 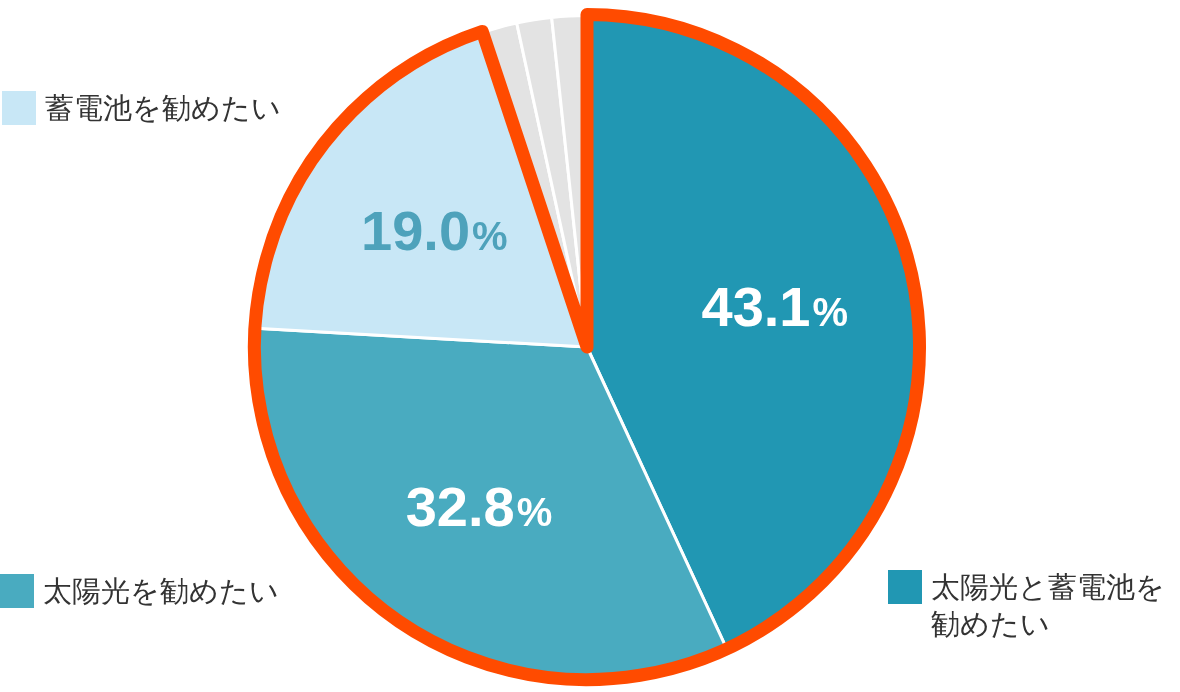 What do you see at coordinates (161, 591) in the screenshot?
I see `legend-label: 太陽光を勧めたい` at bounding box center [161, 591].